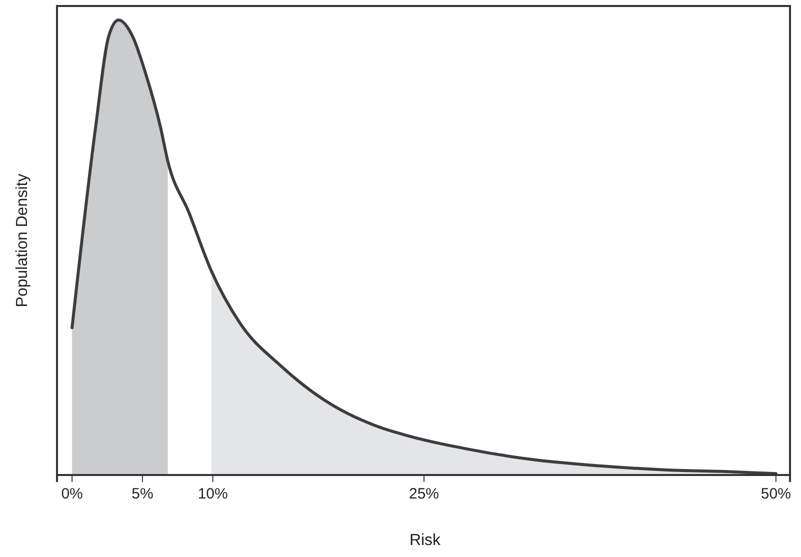 The image size is (801, 557). Describe the element at coordinates (424, 494) in the screenshot. I see `x-tick-label: 25%` at that location.